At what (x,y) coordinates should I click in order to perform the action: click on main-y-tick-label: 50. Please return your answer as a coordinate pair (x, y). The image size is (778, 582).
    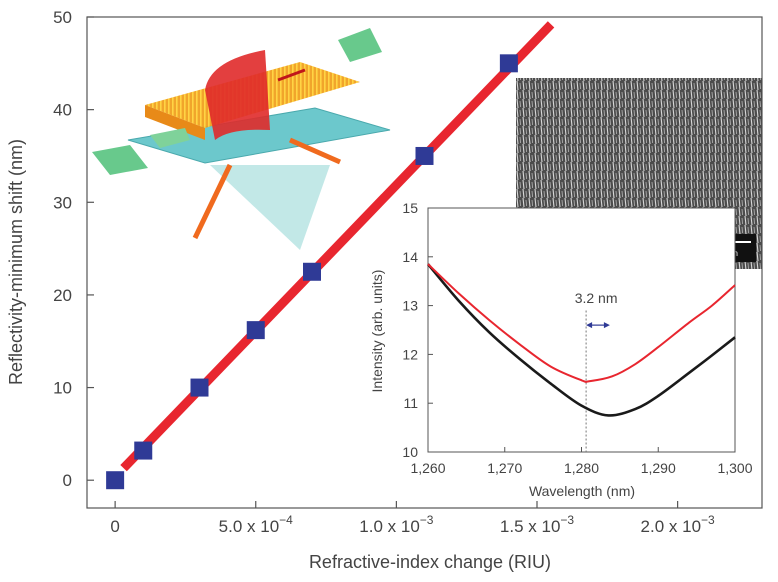
    Looking at the image, I should click on (62, 17).